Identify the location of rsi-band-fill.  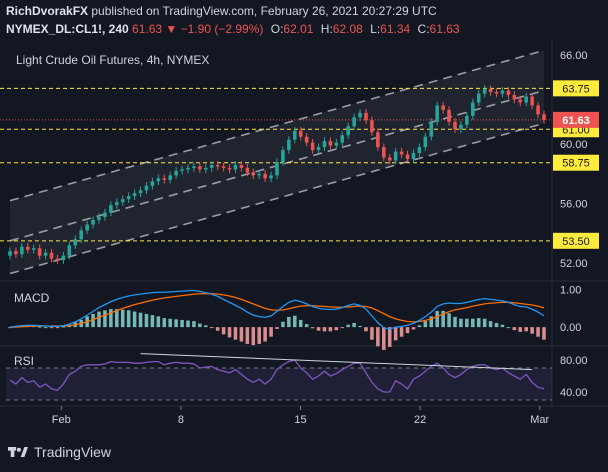
(279, 384).